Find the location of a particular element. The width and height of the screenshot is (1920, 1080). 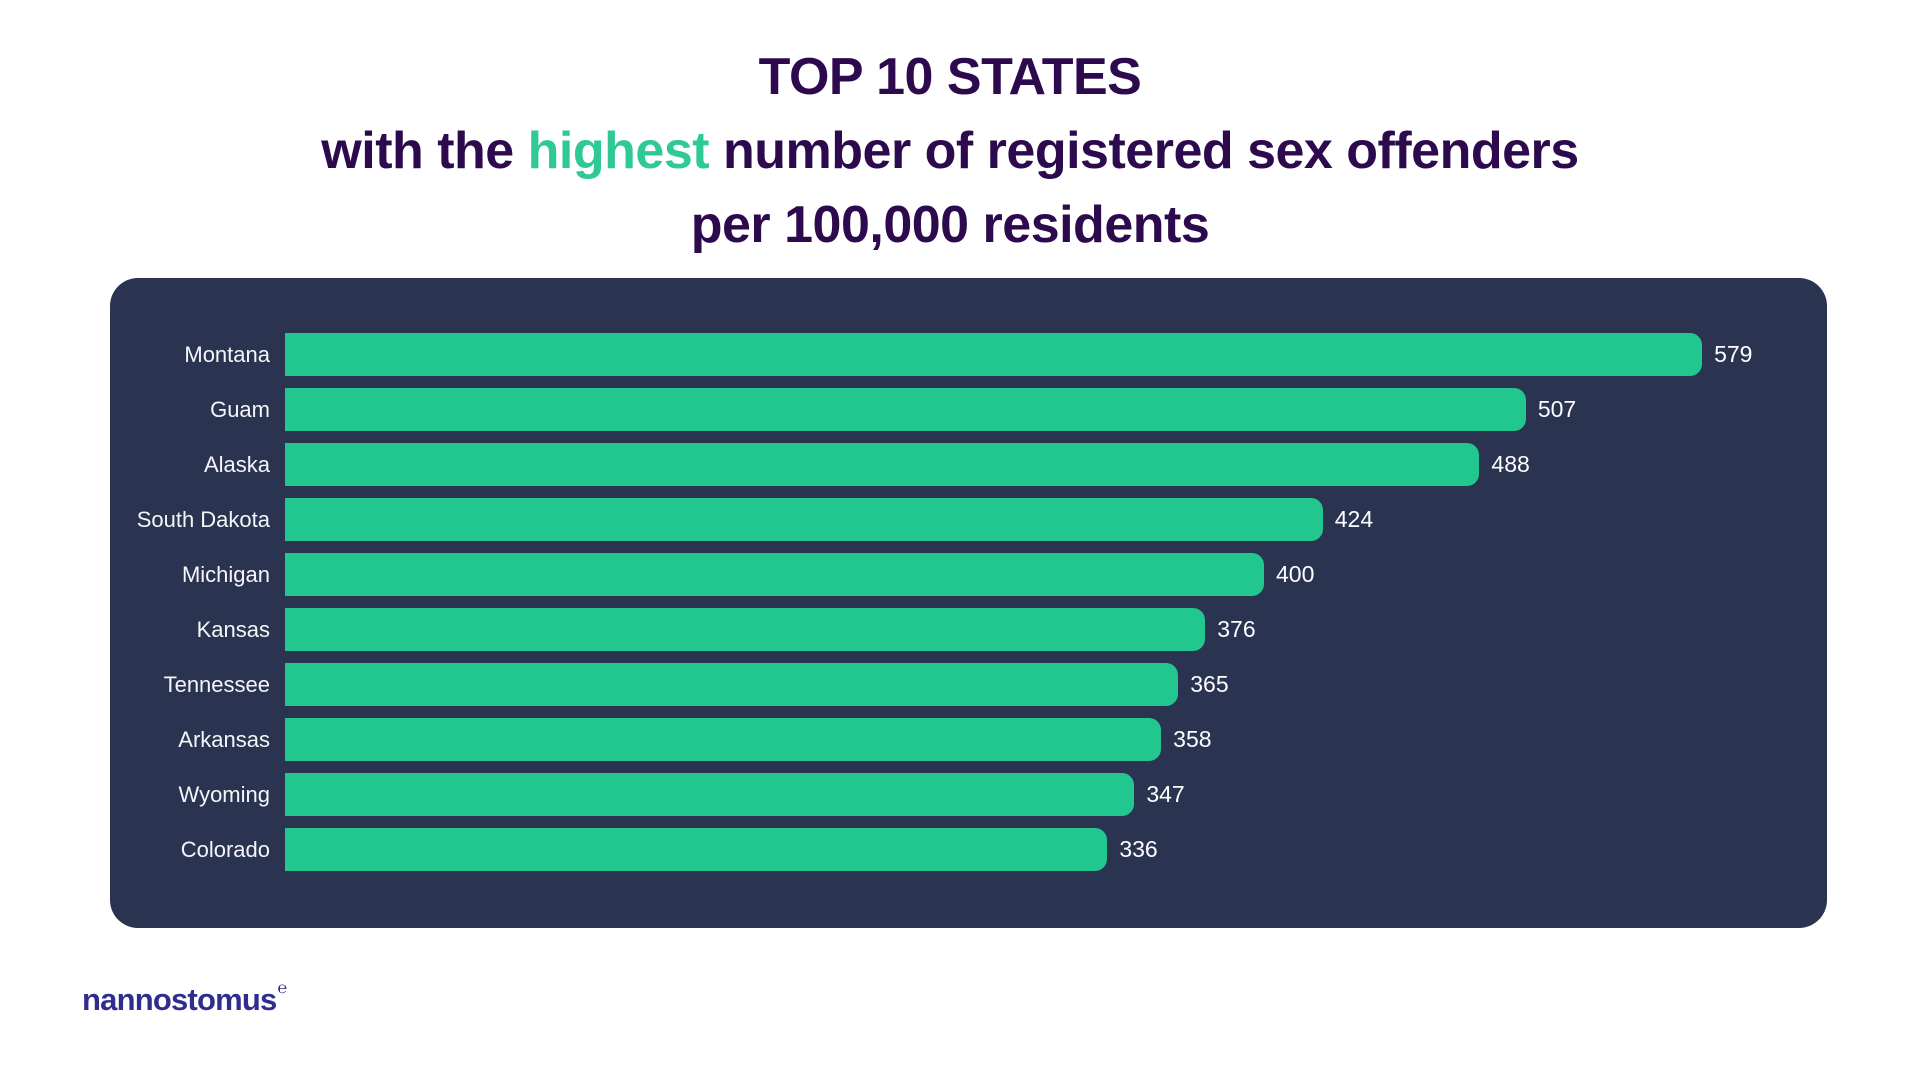

category-label: Montana is located at coordinates (227, 354).